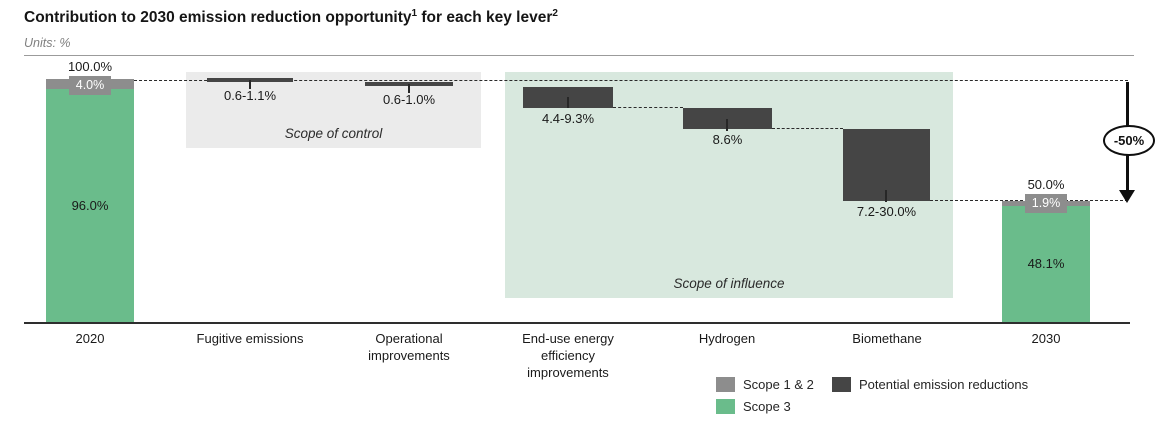  Describe the element at coordinates (727, 125) in the screenshot. I see `tick-hydrogen` at that location.